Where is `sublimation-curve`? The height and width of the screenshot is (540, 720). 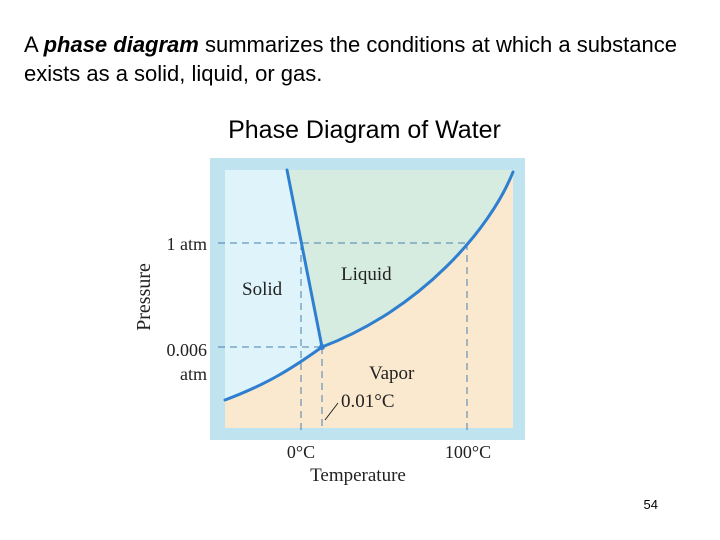 sublimation-curve is located at coordinates (273, 373).